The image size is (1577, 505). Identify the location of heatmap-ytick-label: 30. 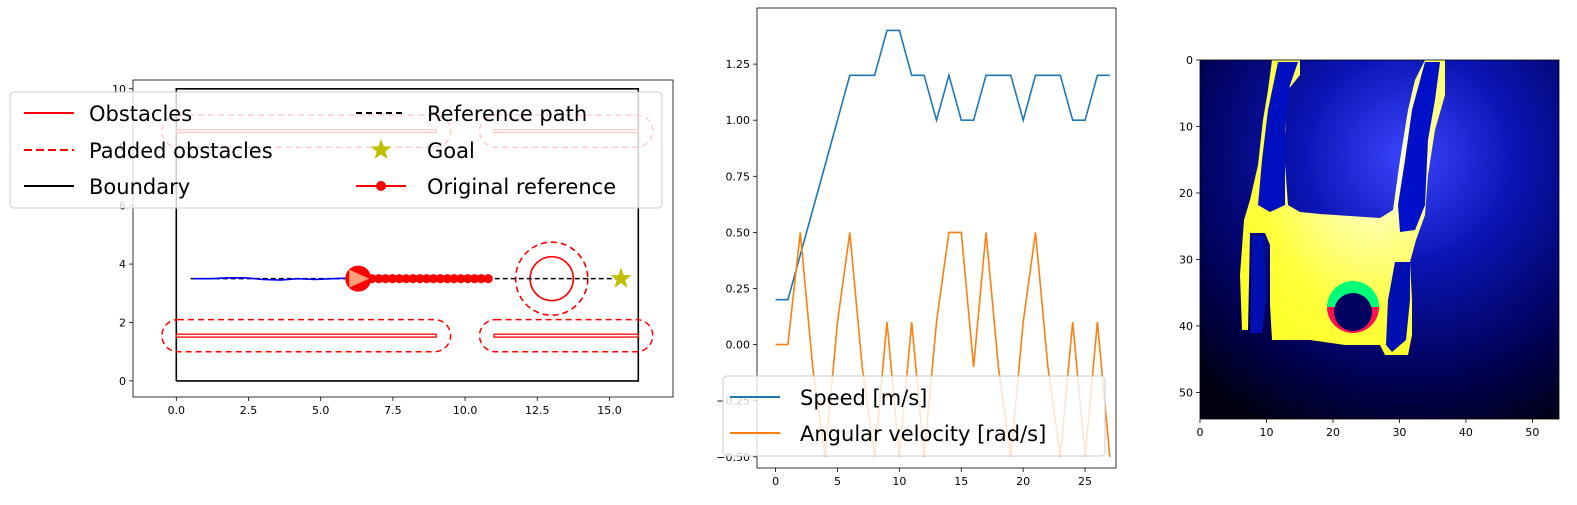
(1186, 259).